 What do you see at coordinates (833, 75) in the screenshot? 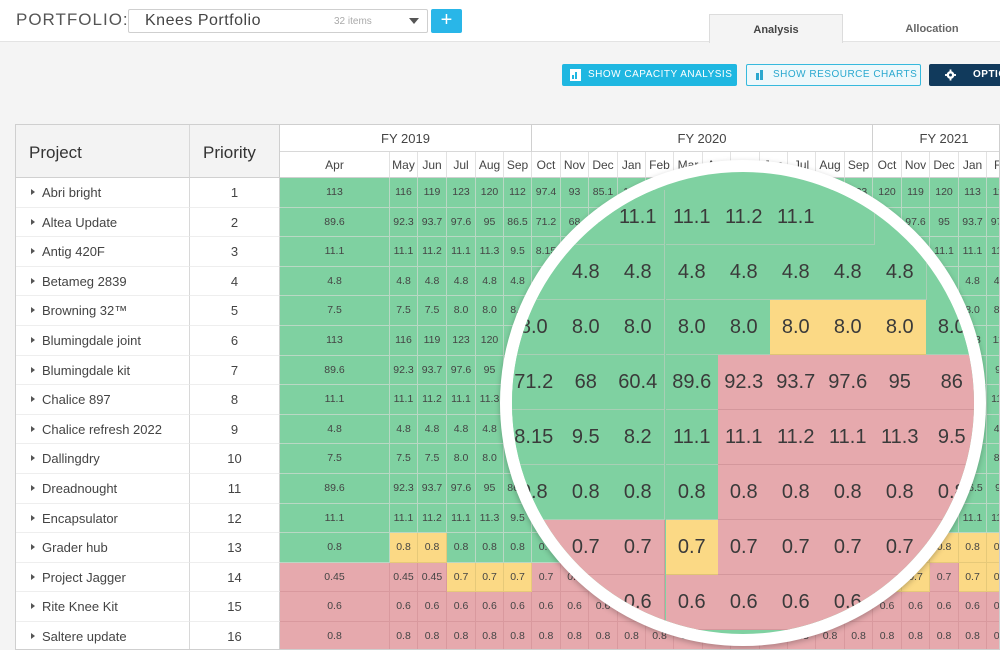
I see `show-resource-charts-button: SHOW RESOURCE CHARTS` at bounding box center [833, 75].